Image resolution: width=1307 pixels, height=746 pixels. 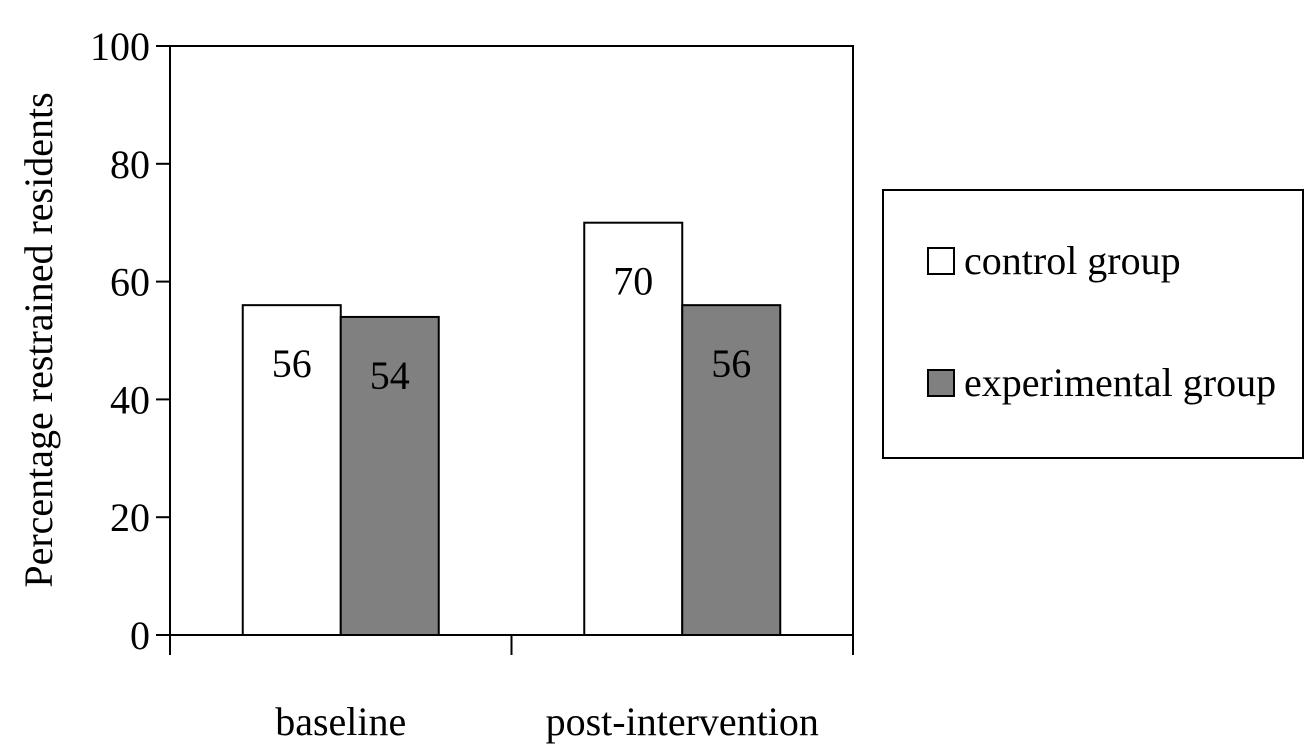 I want to click on legend-box, so click(x=1093, y=324).